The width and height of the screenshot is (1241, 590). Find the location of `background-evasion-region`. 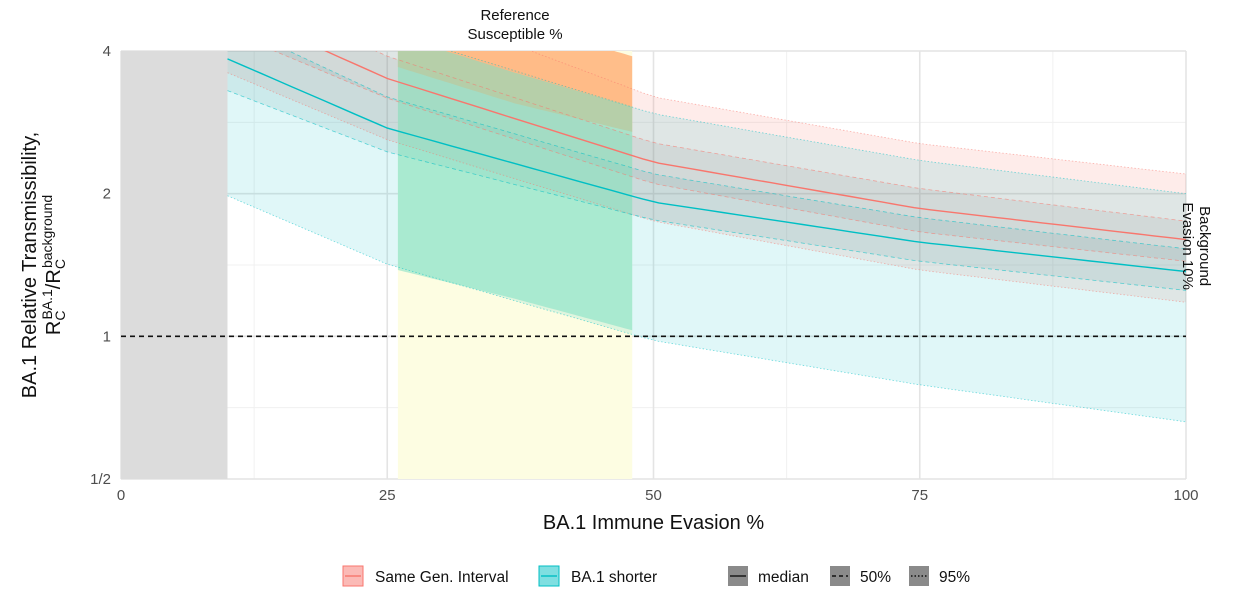

background-evasion-region is located at coordinates (174, 265).